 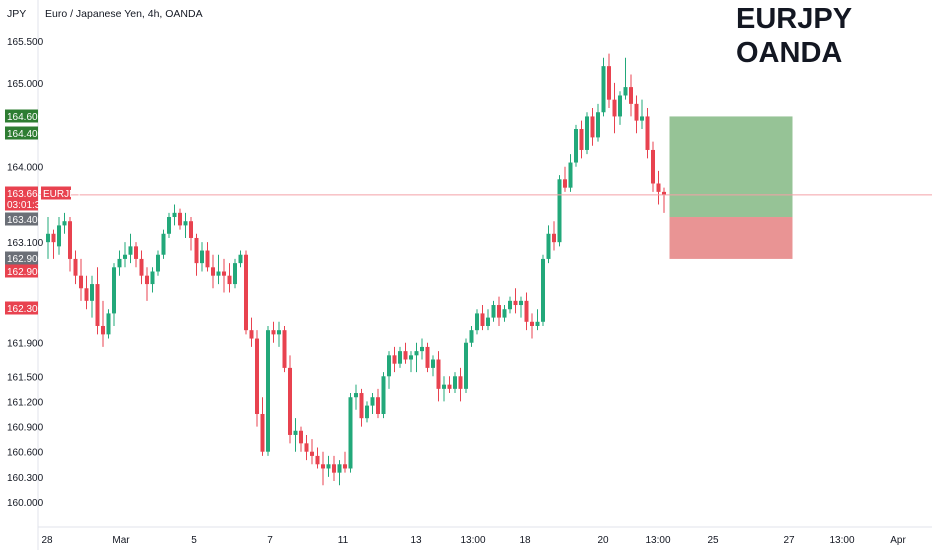 What do you see at coordinates (25, 503) in the screenshot?
I see `price-tick-label: 160.000` at bounding box center [25, 503].